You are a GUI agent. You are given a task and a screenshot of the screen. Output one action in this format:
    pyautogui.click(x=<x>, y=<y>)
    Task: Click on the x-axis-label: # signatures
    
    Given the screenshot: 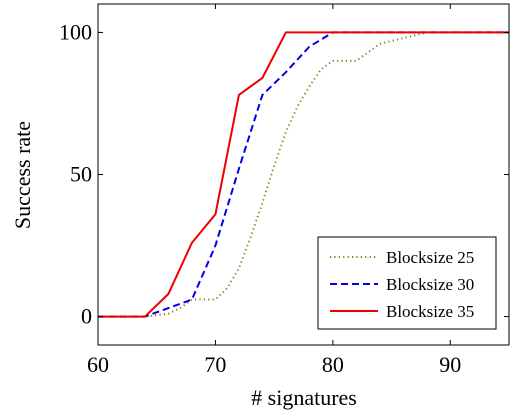 What is the action you would take?
    pyautogui.click(x=304, y=397)
    